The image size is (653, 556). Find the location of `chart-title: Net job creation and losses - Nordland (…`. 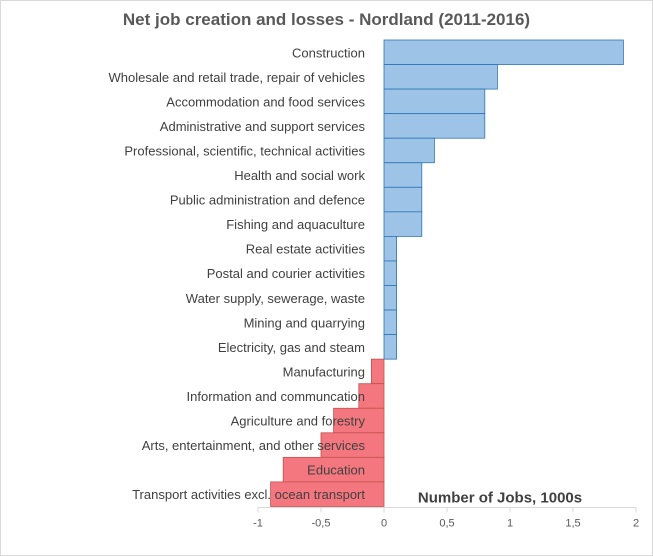

chart-title: Net job creation and losses - Nordland (… is located at coordinates (326, 19).